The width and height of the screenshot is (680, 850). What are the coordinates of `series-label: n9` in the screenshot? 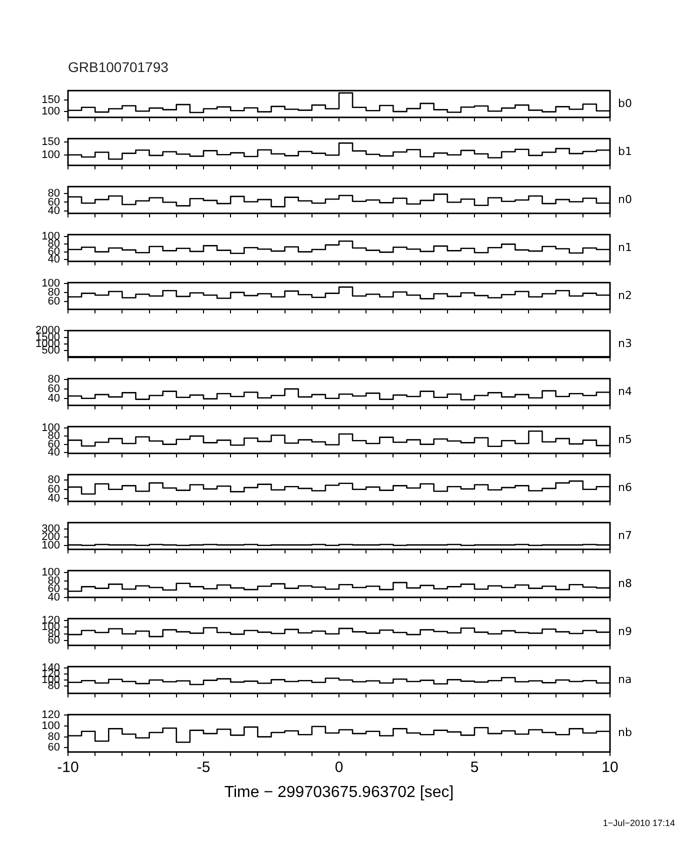 It's located at (625, 631).